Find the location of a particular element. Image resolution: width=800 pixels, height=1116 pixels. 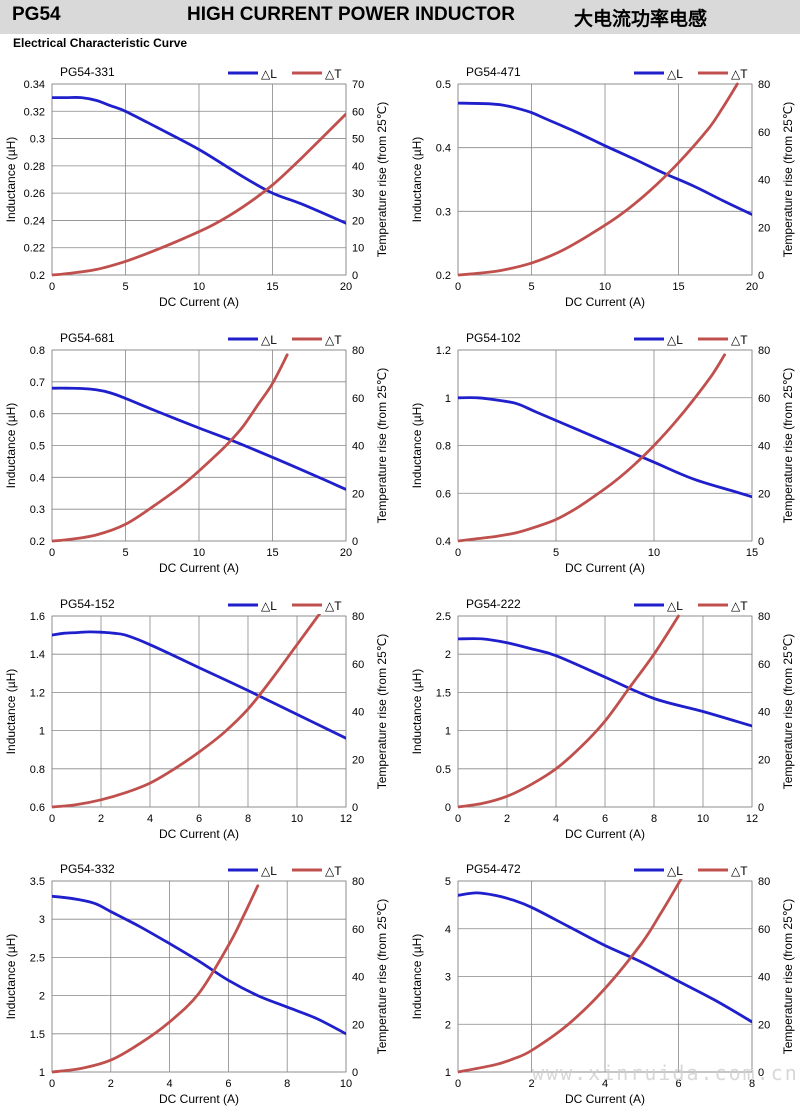

y-tick-label: 0.3 is located at coordinates (443, 212).